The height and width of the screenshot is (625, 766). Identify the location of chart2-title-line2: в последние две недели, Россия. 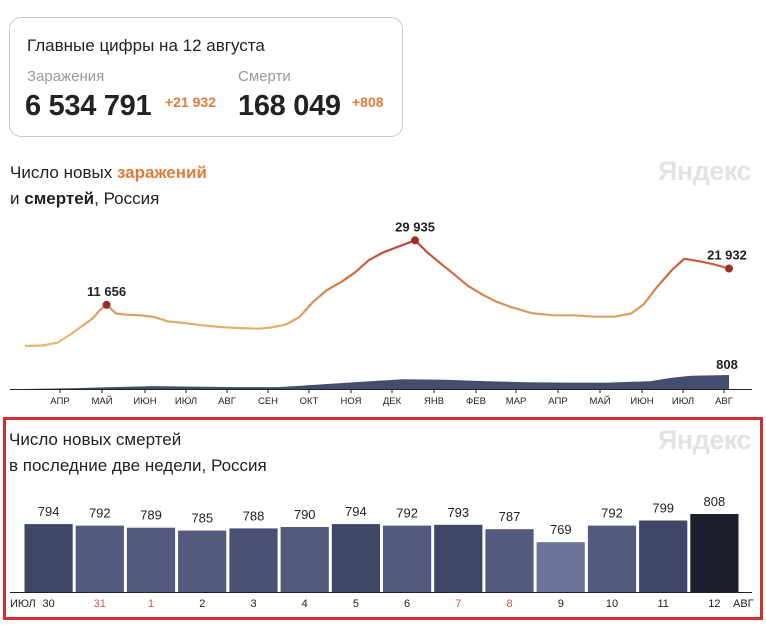
(138, 465).